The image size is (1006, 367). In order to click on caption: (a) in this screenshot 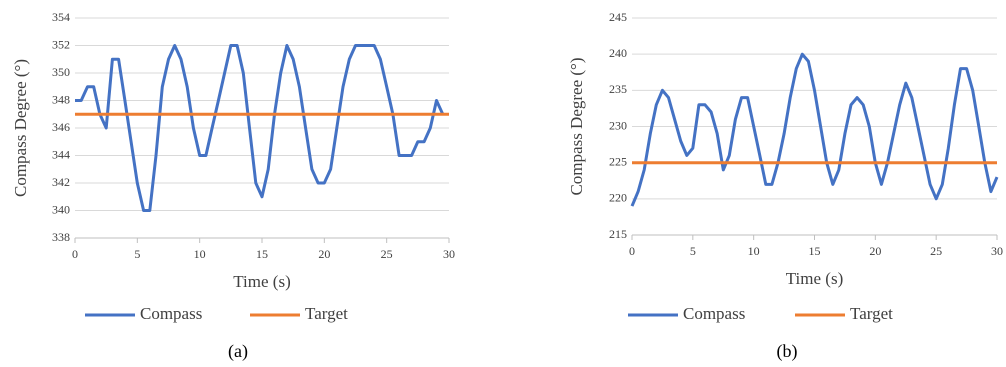, I will do `click(238, 351)`.